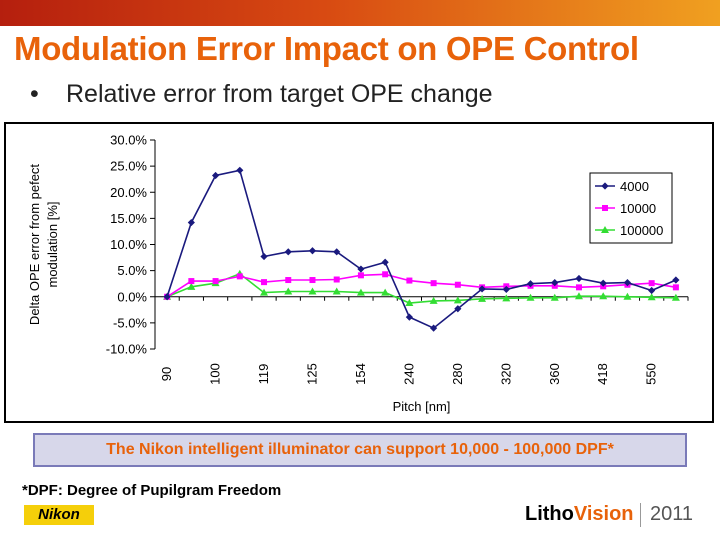  I want to click on x-tick-label: 418, so click(602, 374).